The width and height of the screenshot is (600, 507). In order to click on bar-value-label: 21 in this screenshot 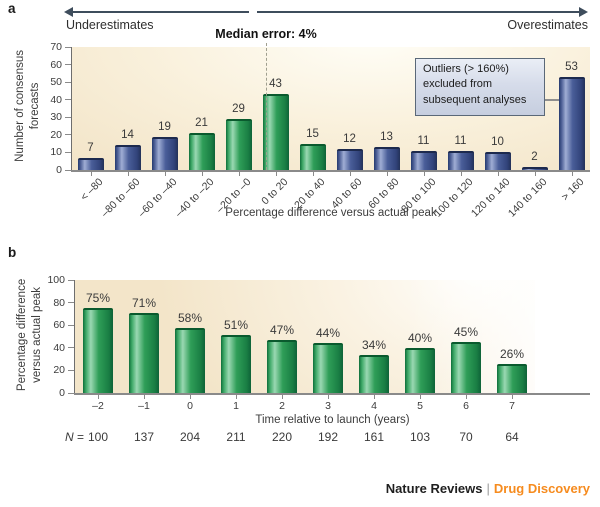, I will do `click(201, 123)`.